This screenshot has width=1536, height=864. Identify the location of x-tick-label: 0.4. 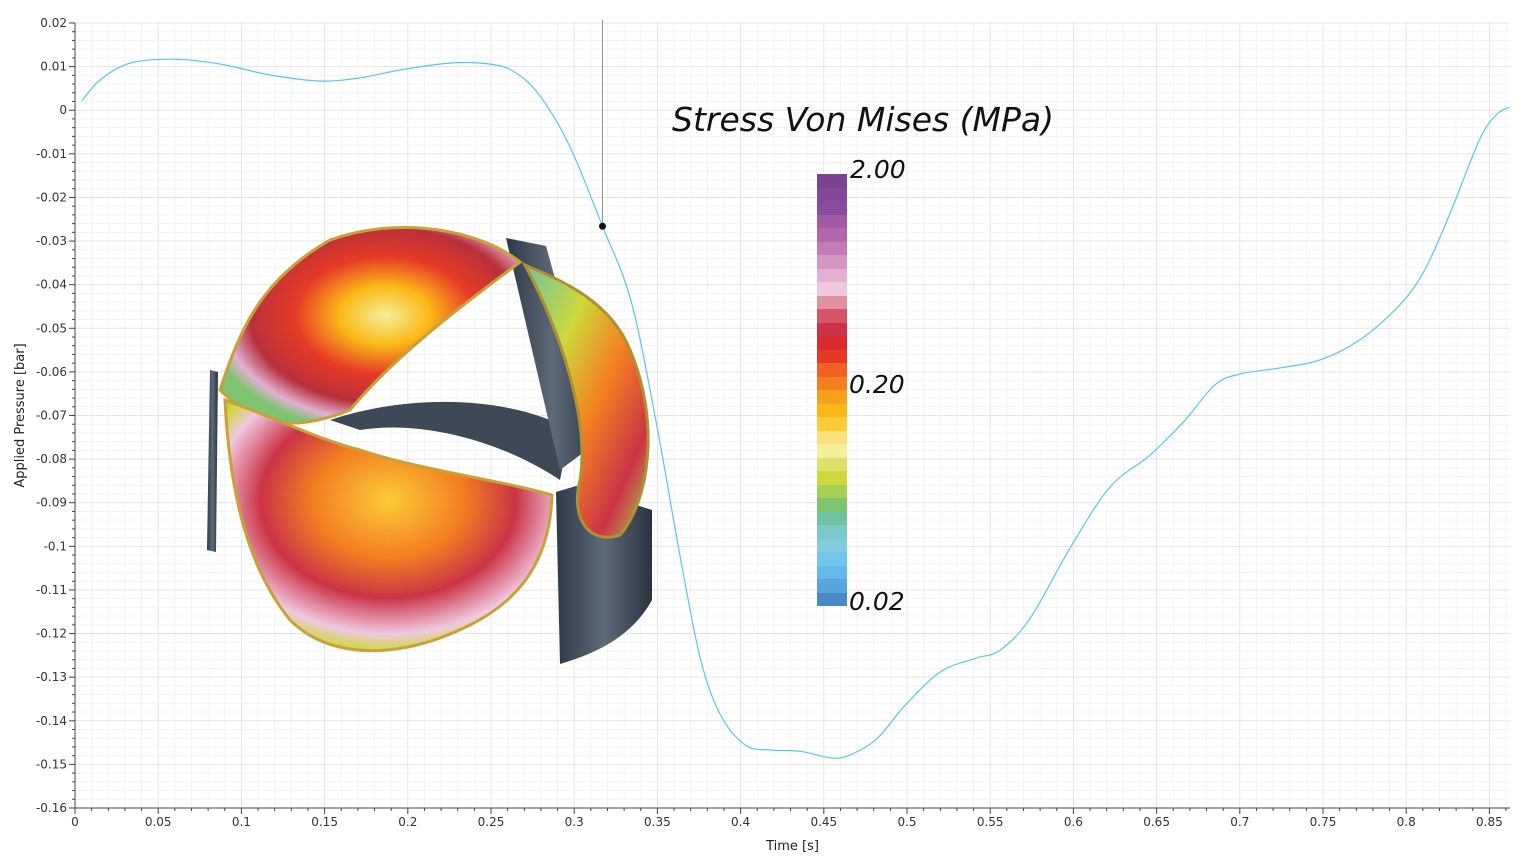
(740, 822).